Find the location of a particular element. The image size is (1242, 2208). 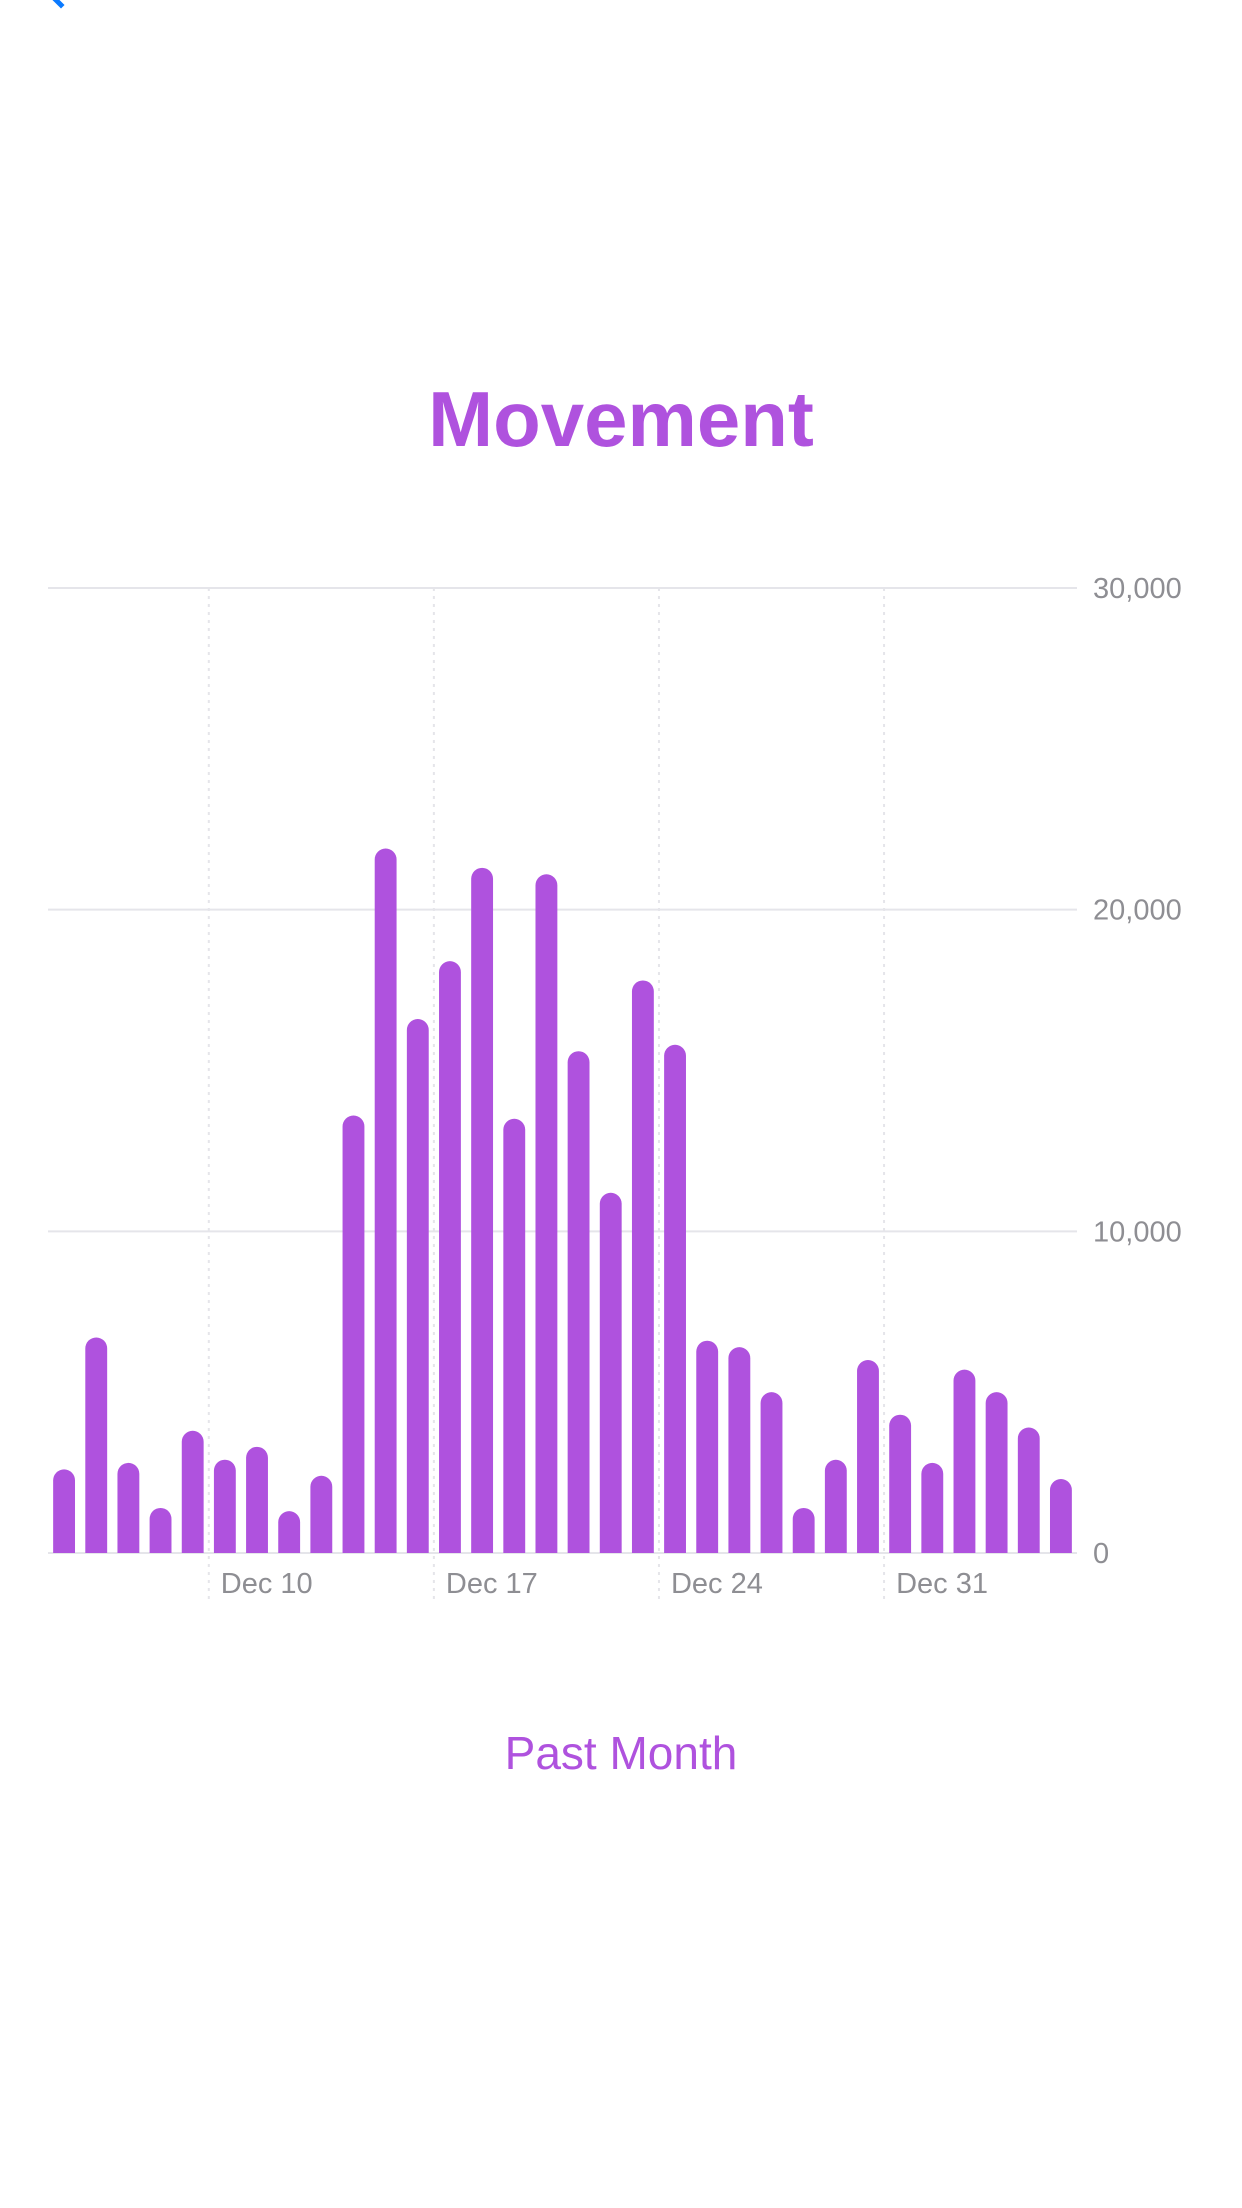

y-tick-label: 0 is located at coordinates (1101, 1554).